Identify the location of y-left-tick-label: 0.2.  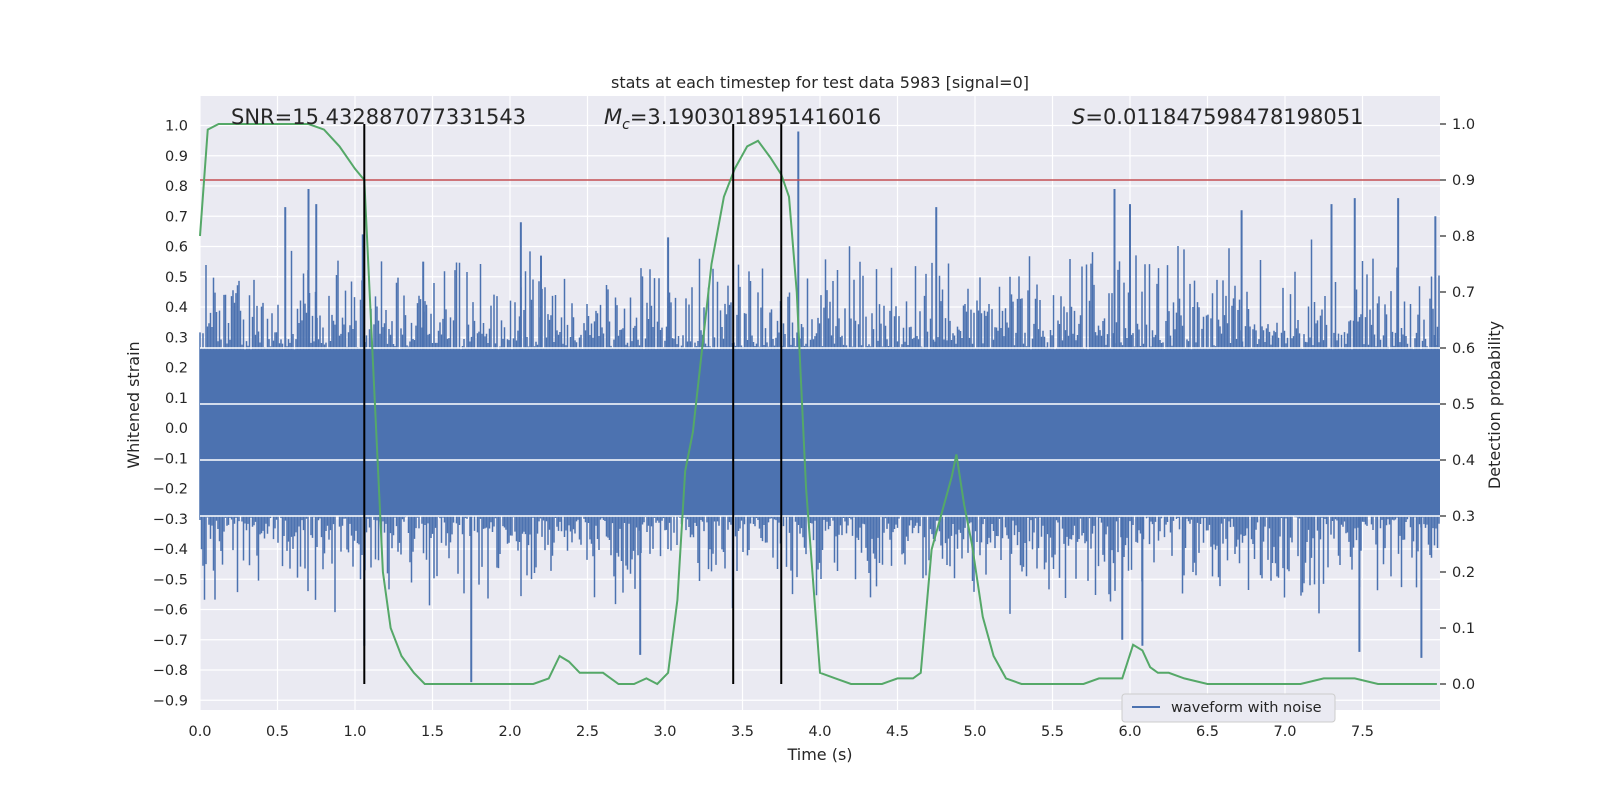
(176, 369).